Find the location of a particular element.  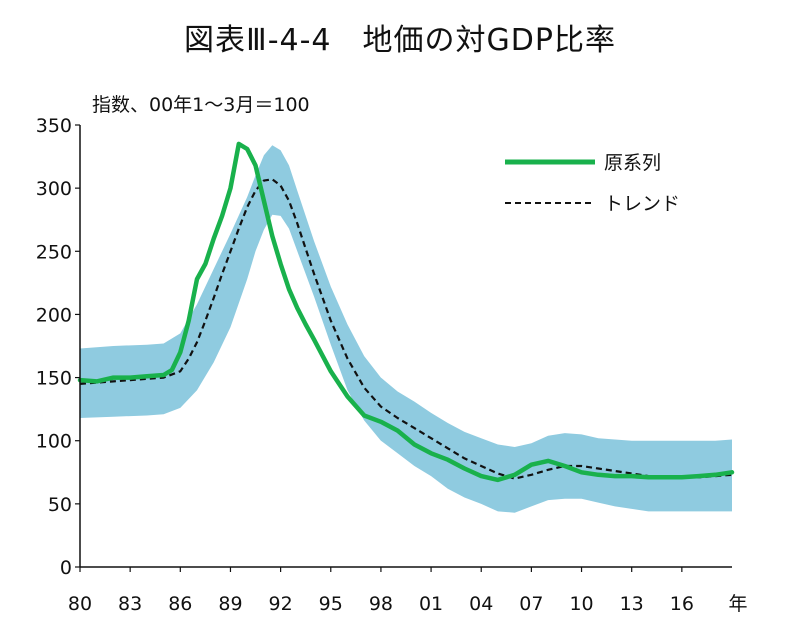

x-tick-label: 01 is located at coordinates (431, 604).